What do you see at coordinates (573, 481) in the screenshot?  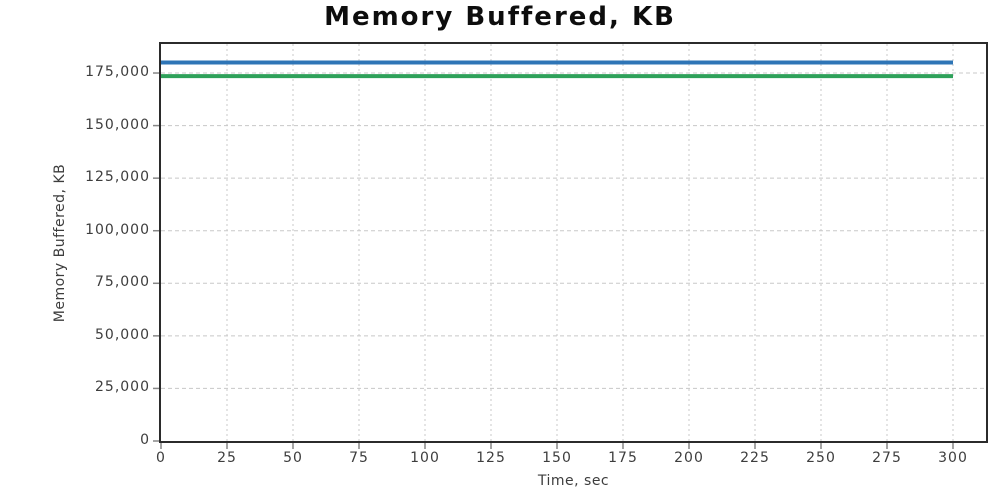 I see `x-axis-title: Time, sec` at bounding box center [573, 481].